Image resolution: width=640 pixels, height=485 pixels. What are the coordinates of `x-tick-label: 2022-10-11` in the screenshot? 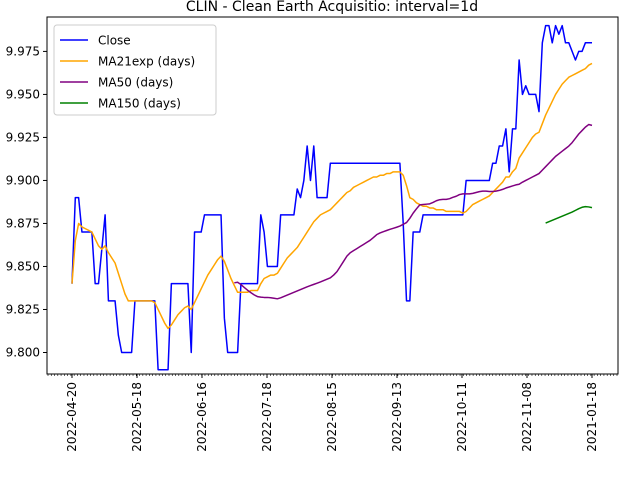 It's located at (462, 417).